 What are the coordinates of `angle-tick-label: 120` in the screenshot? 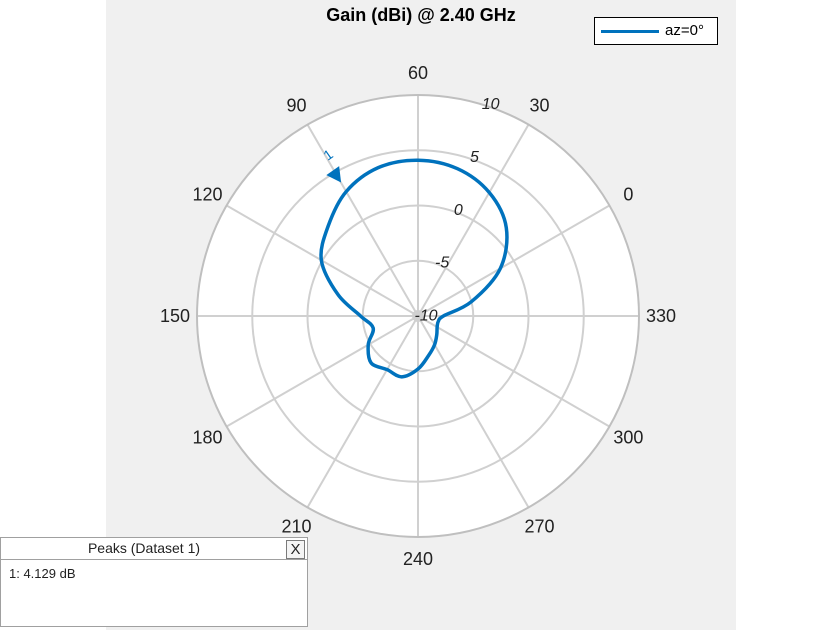 It's located at (208, 195).